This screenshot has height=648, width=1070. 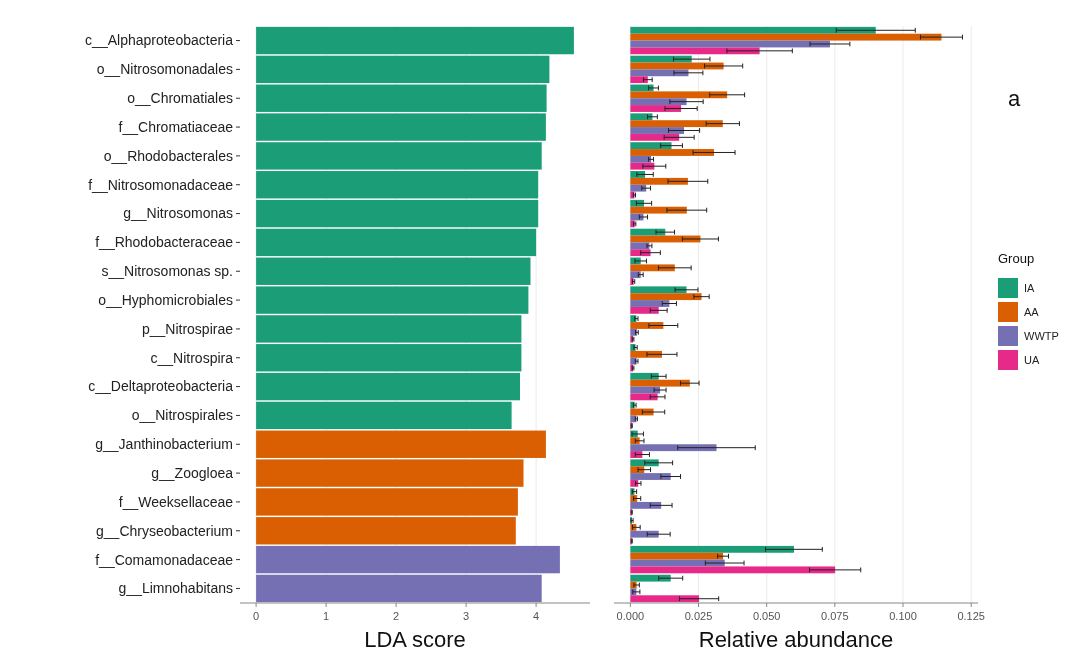 What do you see at coordinates (164, 559) in the screenshot?
I see `y-tick-label: f__Comamonadaceae` at bounding box center [164, 559].